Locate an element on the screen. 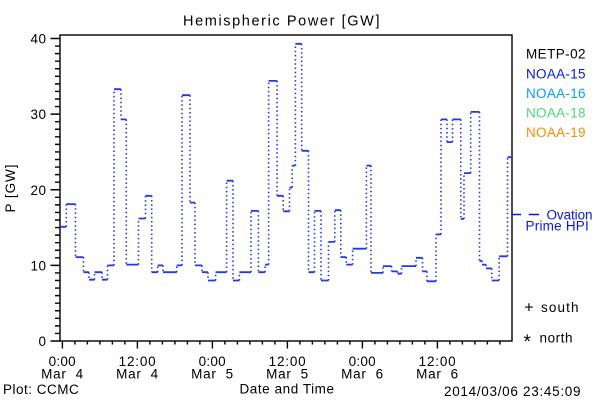 This screenshot has width=600, height=400. svg-text: 40 is located at coordinates (38, 39).